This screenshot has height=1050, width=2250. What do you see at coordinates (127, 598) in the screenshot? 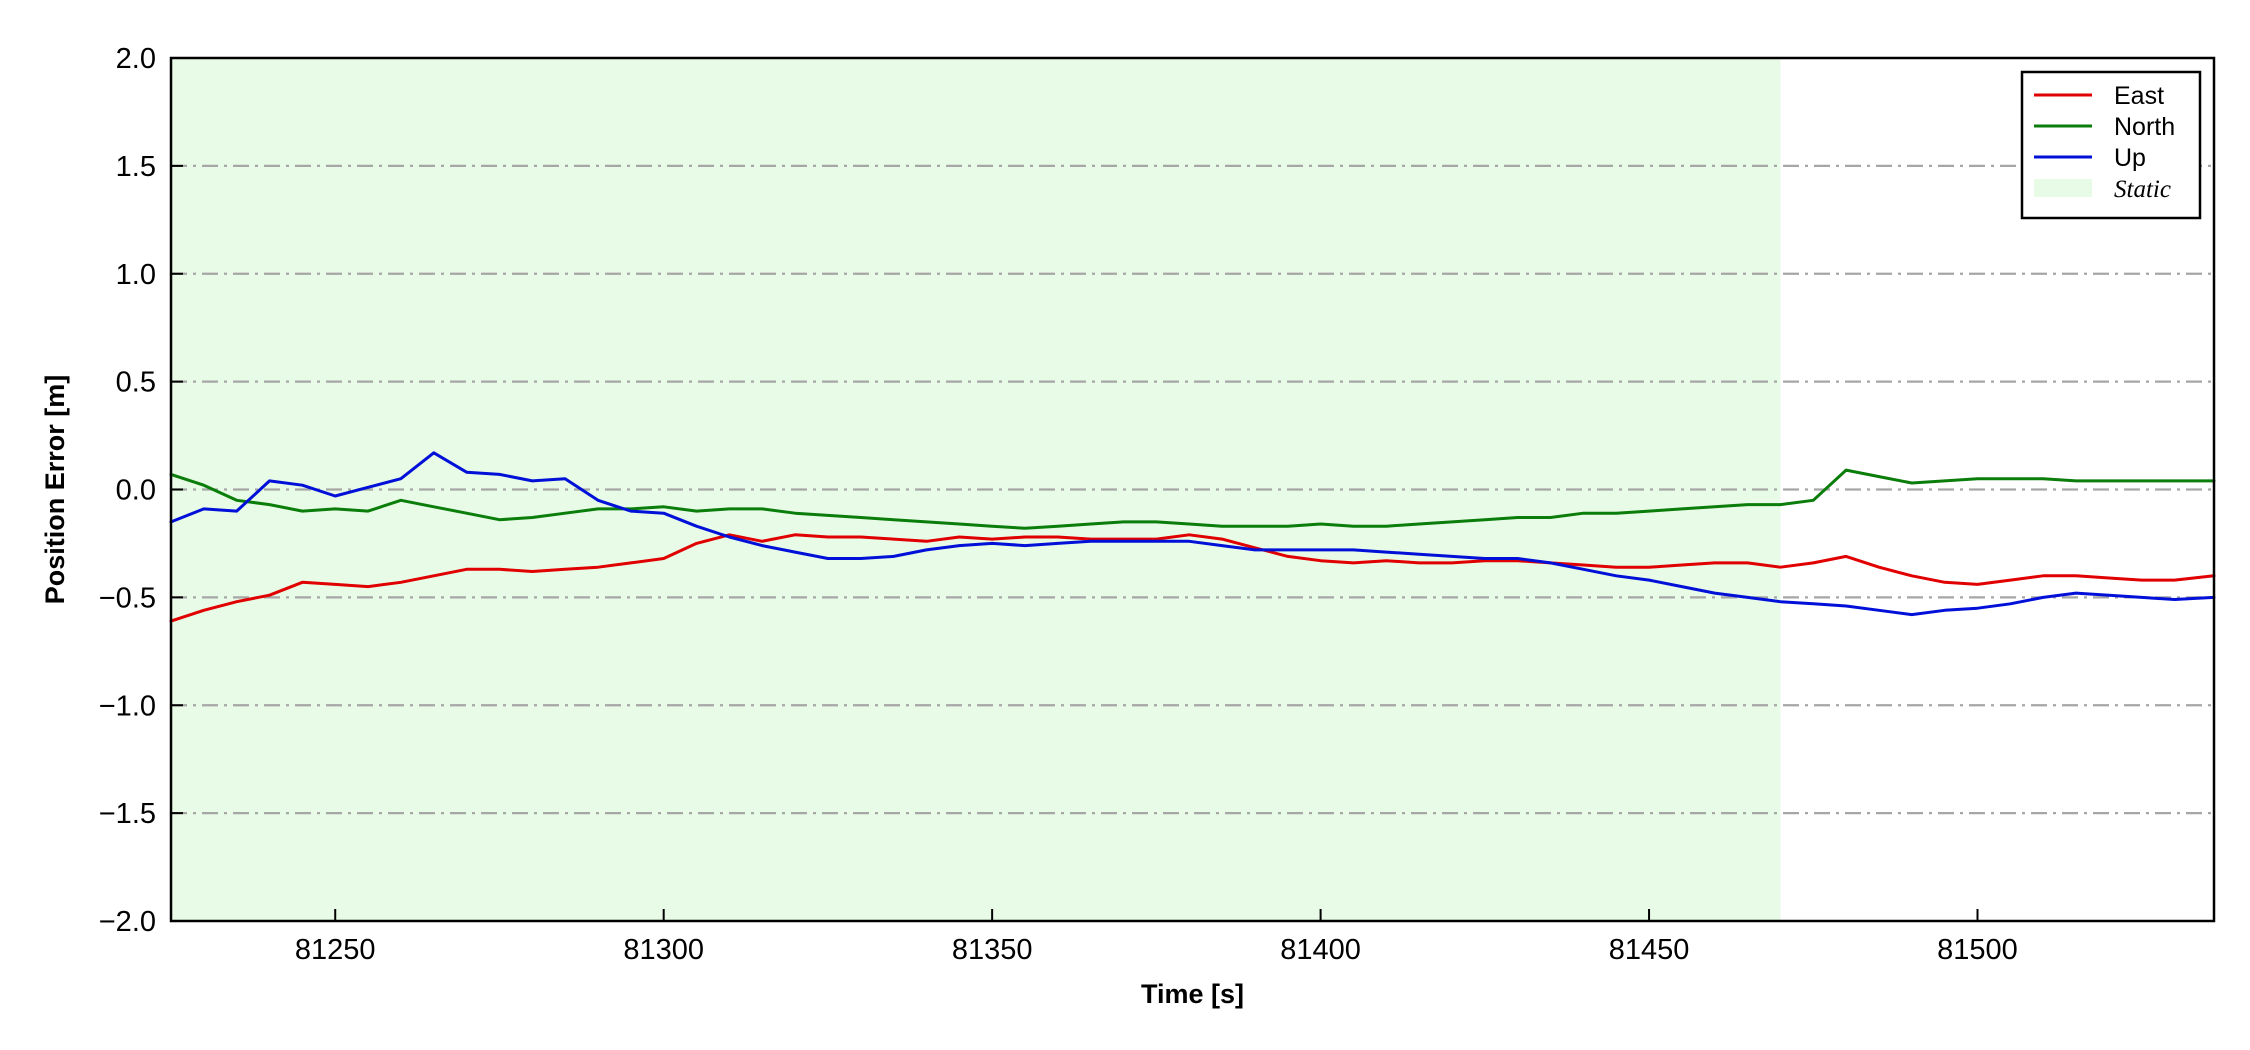
I see `y-tick-label: −0.5` at bounding box center [127, 598].